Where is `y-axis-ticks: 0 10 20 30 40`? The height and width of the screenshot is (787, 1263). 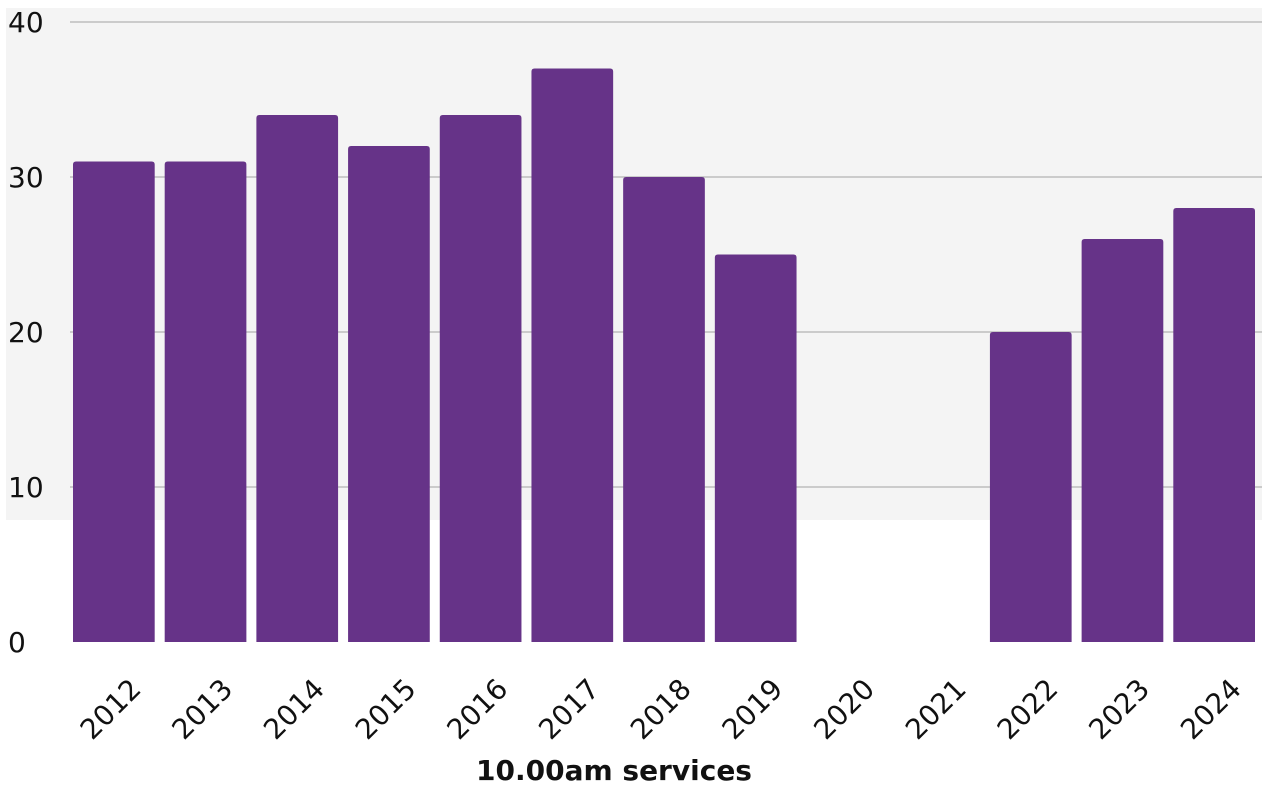
y-axis-ticks: 0 10 20 30 40 is located at coordinates (26, 332).